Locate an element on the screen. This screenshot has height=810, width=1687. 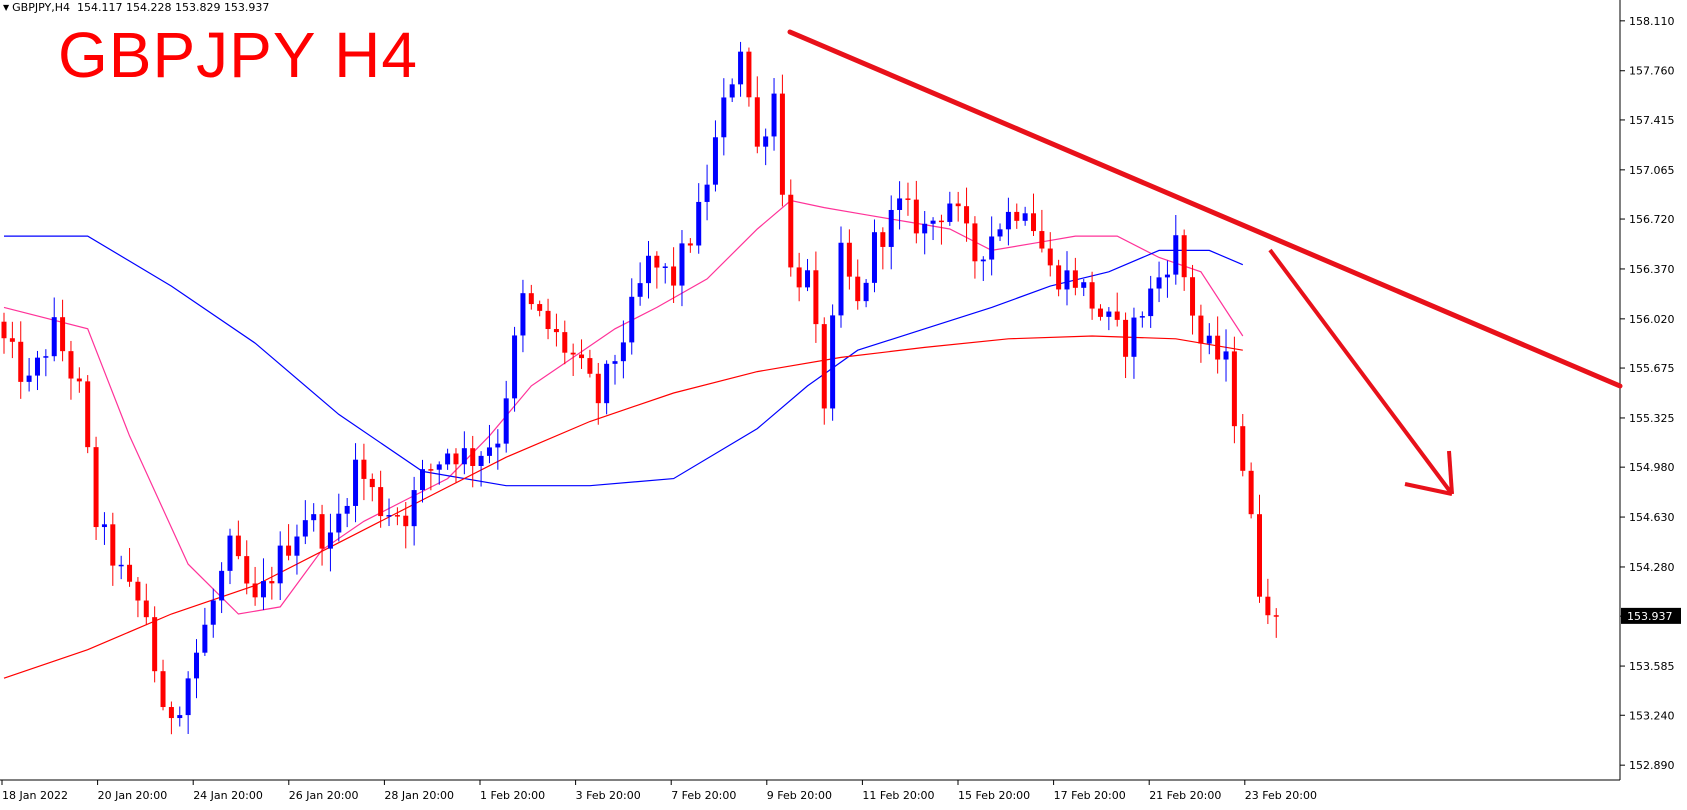
y-tick-label: 153.240 is located at coordinates (1652, 715).